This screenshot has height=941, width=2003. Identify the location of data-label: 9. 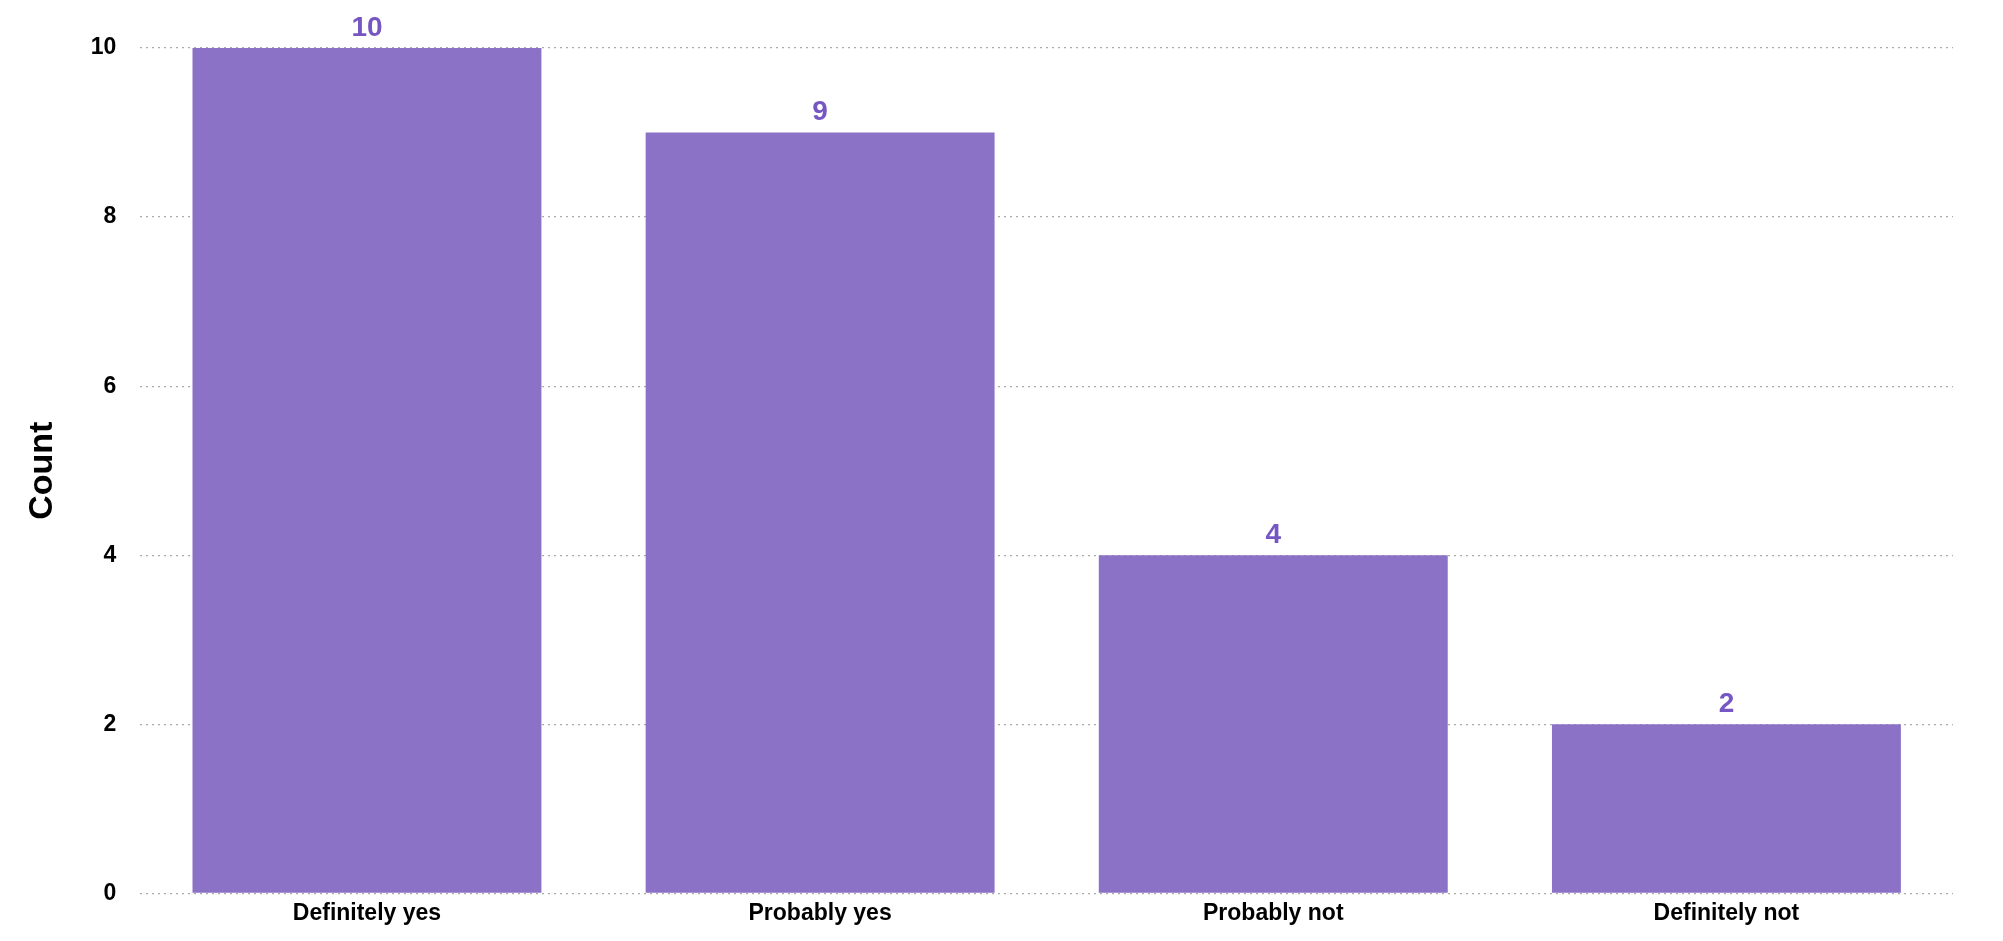
(820, 111).